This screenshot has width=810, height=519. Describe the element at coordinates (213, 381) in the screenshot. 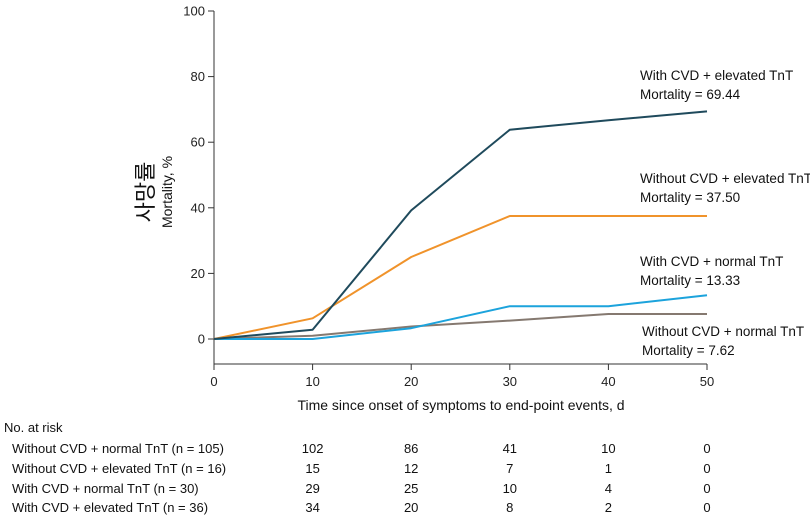

I see `x-tick-label: 0` at that location.